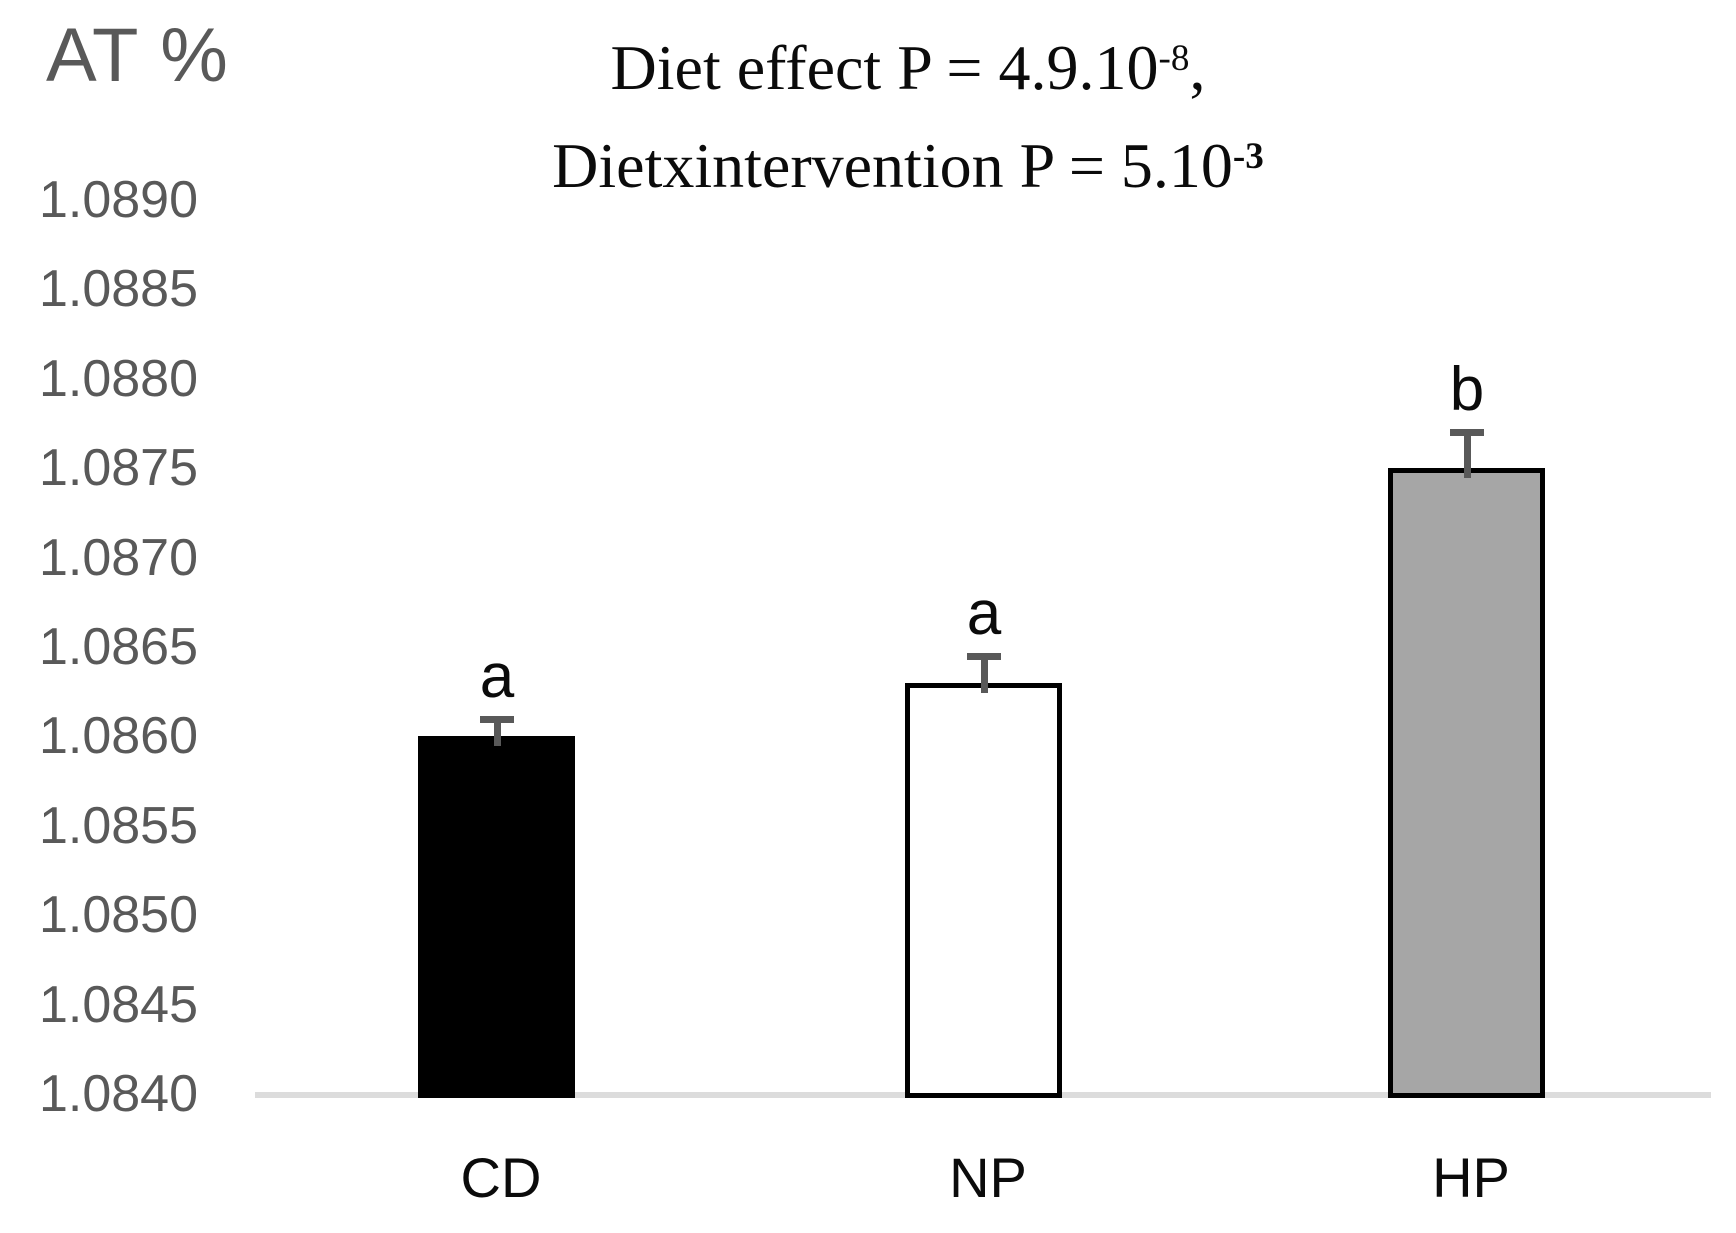  I want to click on y-tick-label: 1.0870, so click(118, 558).